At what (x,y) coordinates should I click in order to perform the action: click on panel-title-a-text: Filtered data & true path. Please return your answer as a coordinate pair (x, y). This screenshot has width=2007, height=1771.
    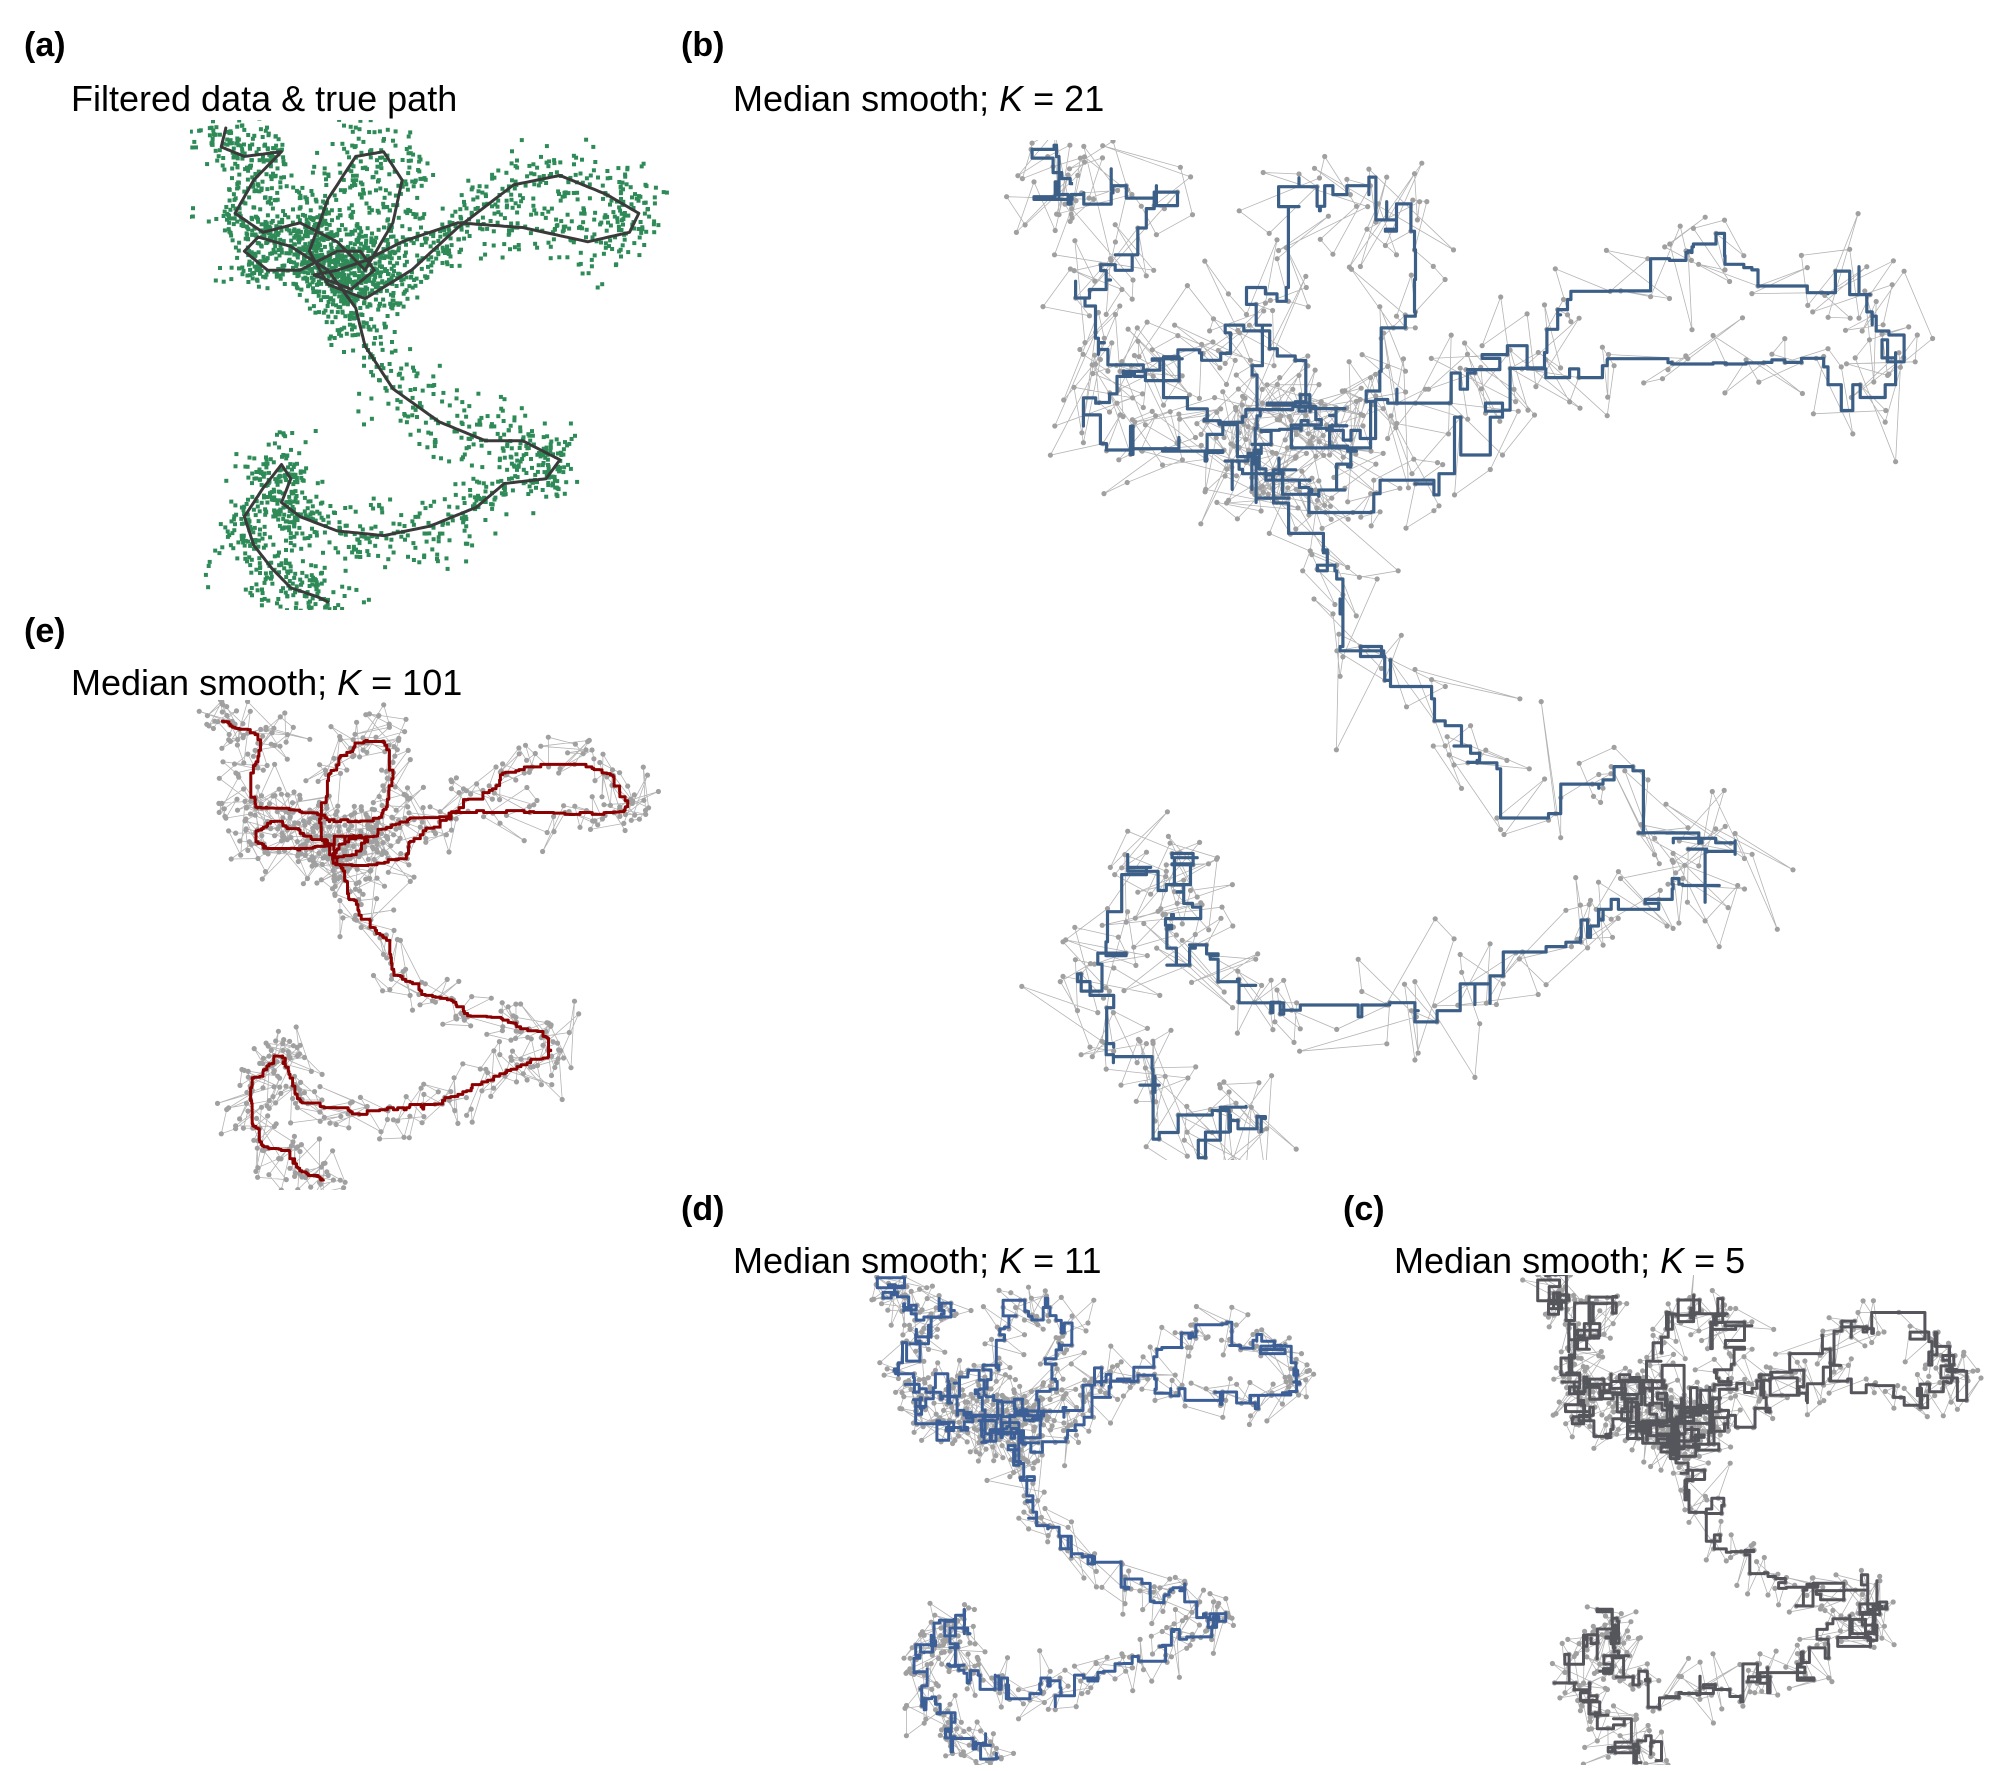
    Looking at the image, I should click on (264, 98).